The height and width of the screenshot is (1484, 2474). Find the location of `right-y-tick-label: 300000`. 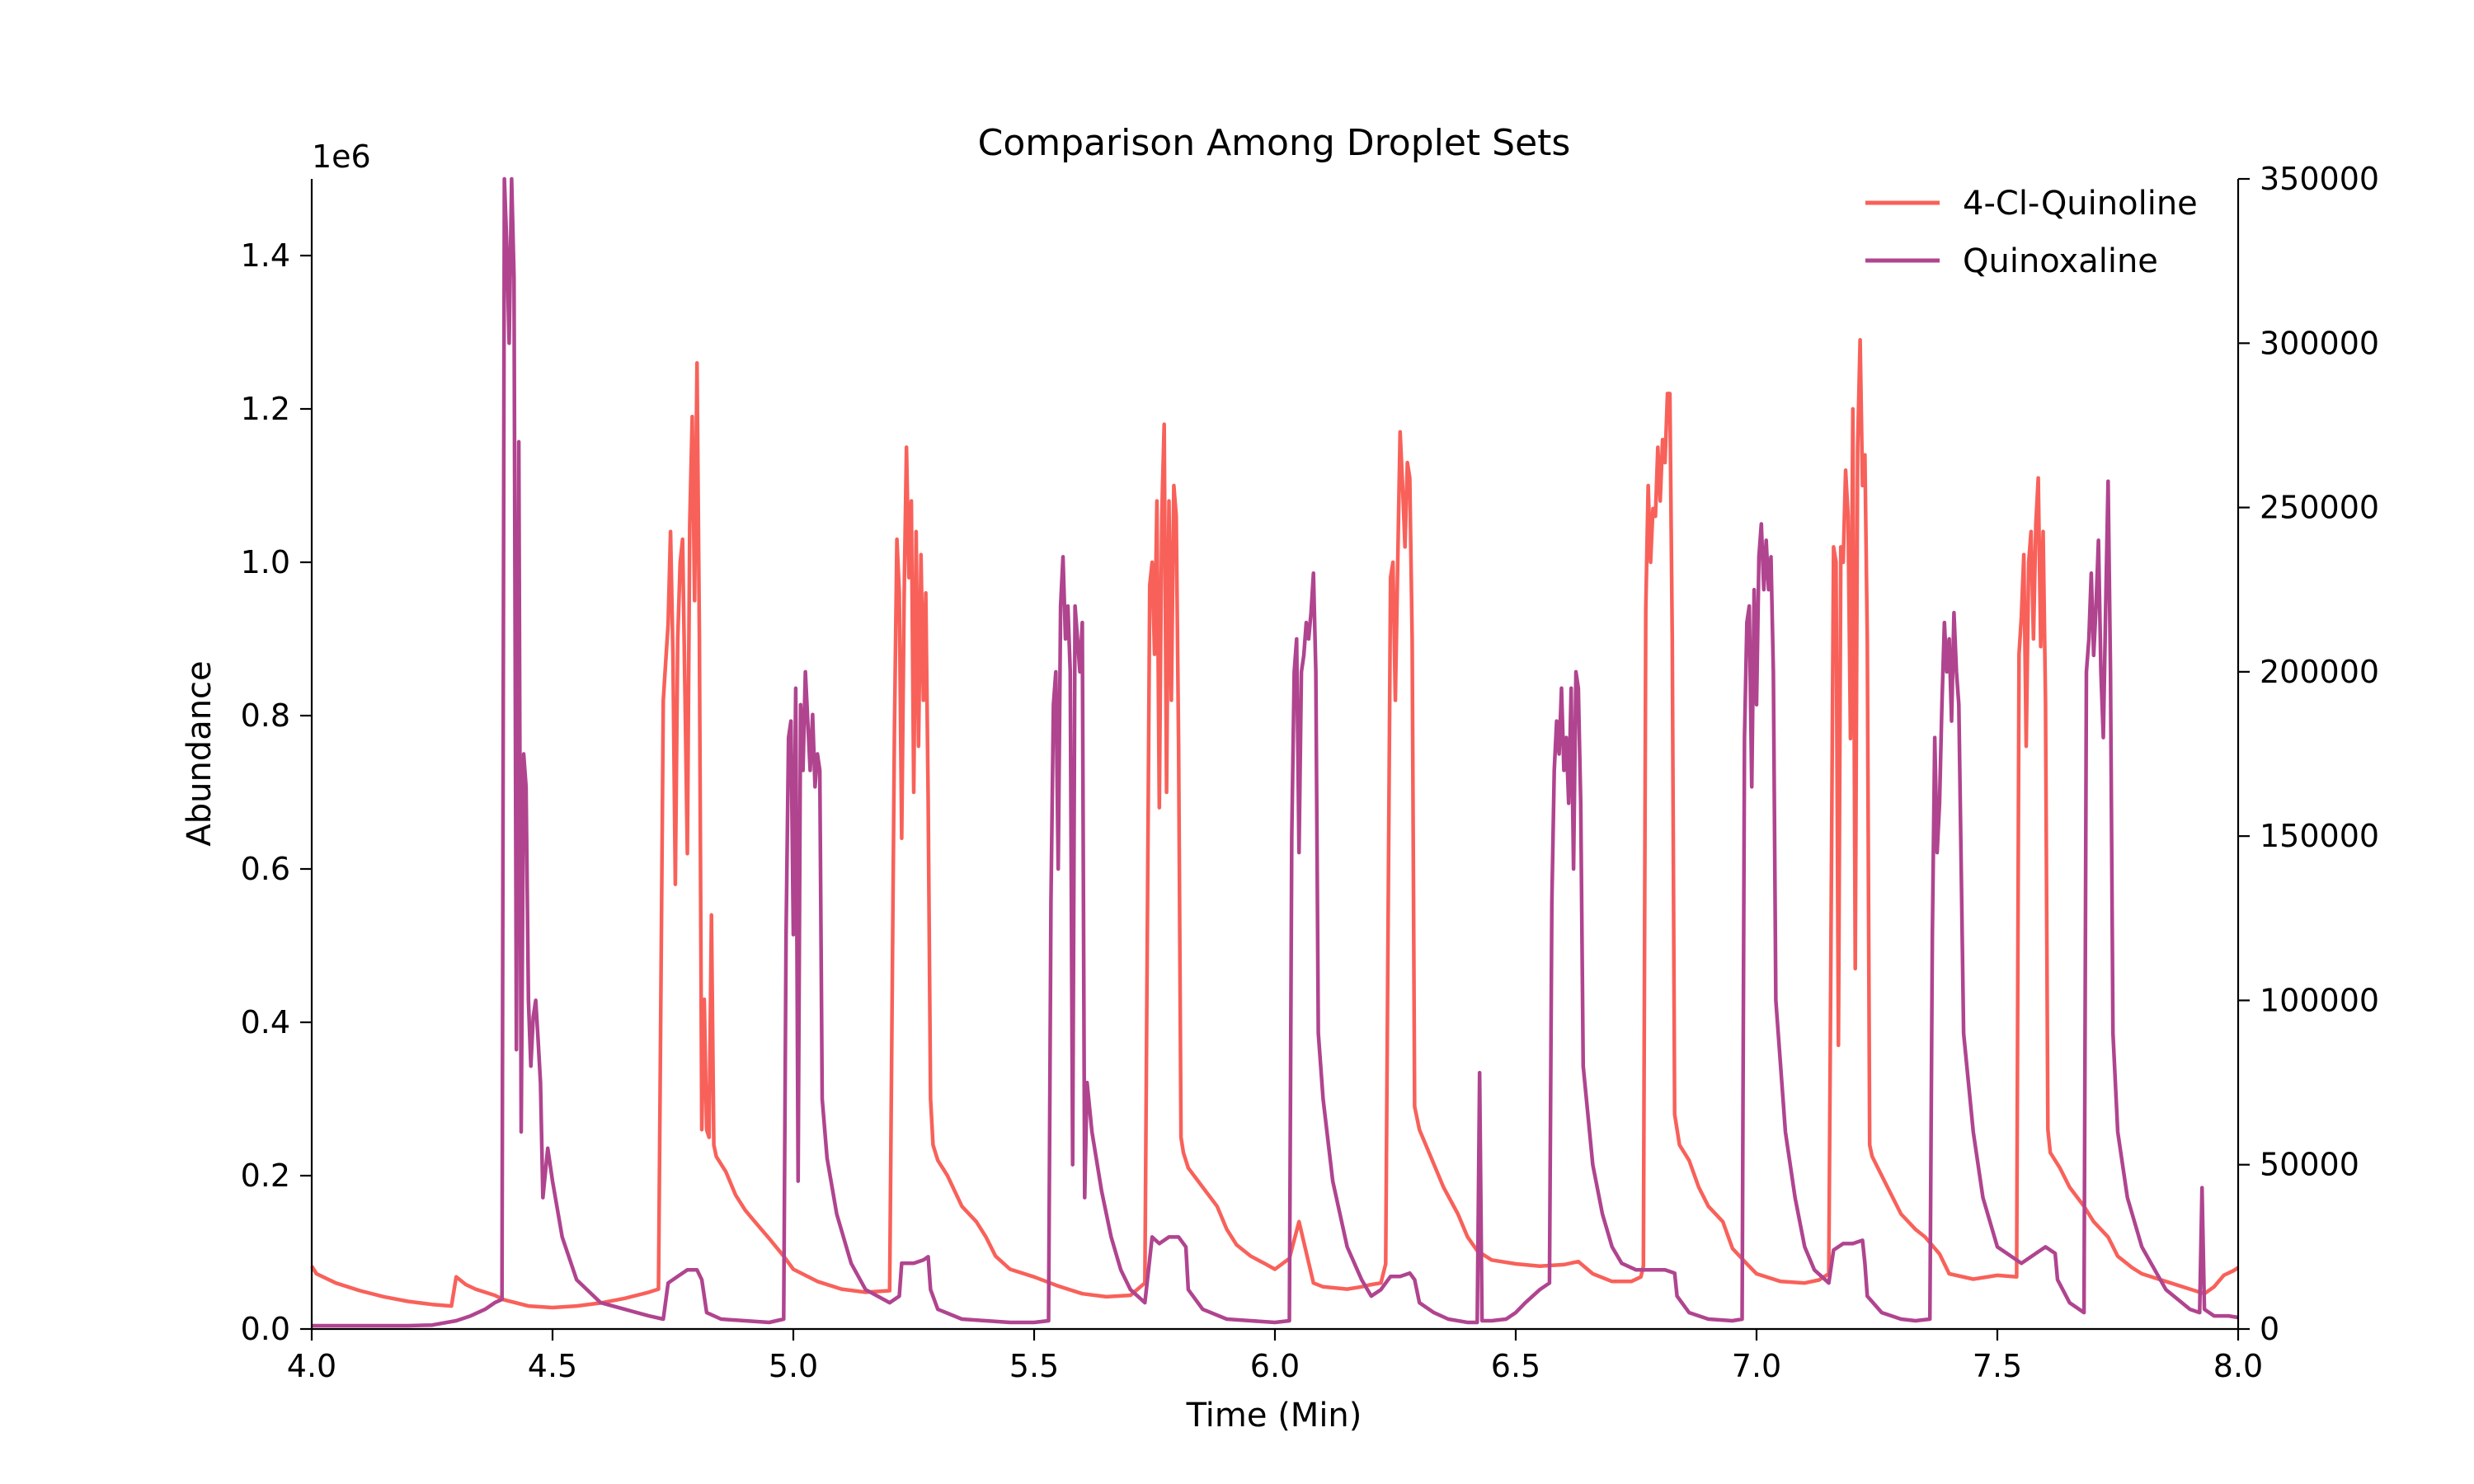

right-y-tick-label: 300000 is located at coordinates (2319, 343).